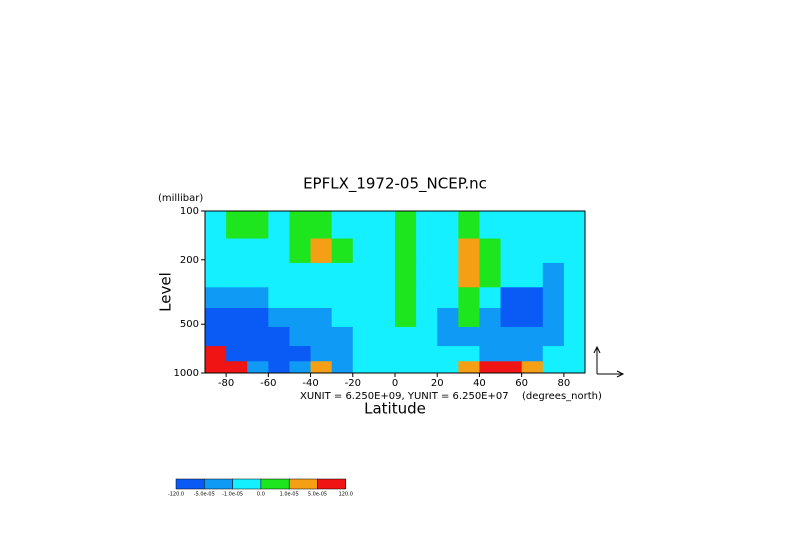 Image resolution: width=789 pixels, height=558 pixels. What do you see at coordinates (310, 383) in the screenshot?
I see `x-tick-label: -40` at bounding box center [310, 383].